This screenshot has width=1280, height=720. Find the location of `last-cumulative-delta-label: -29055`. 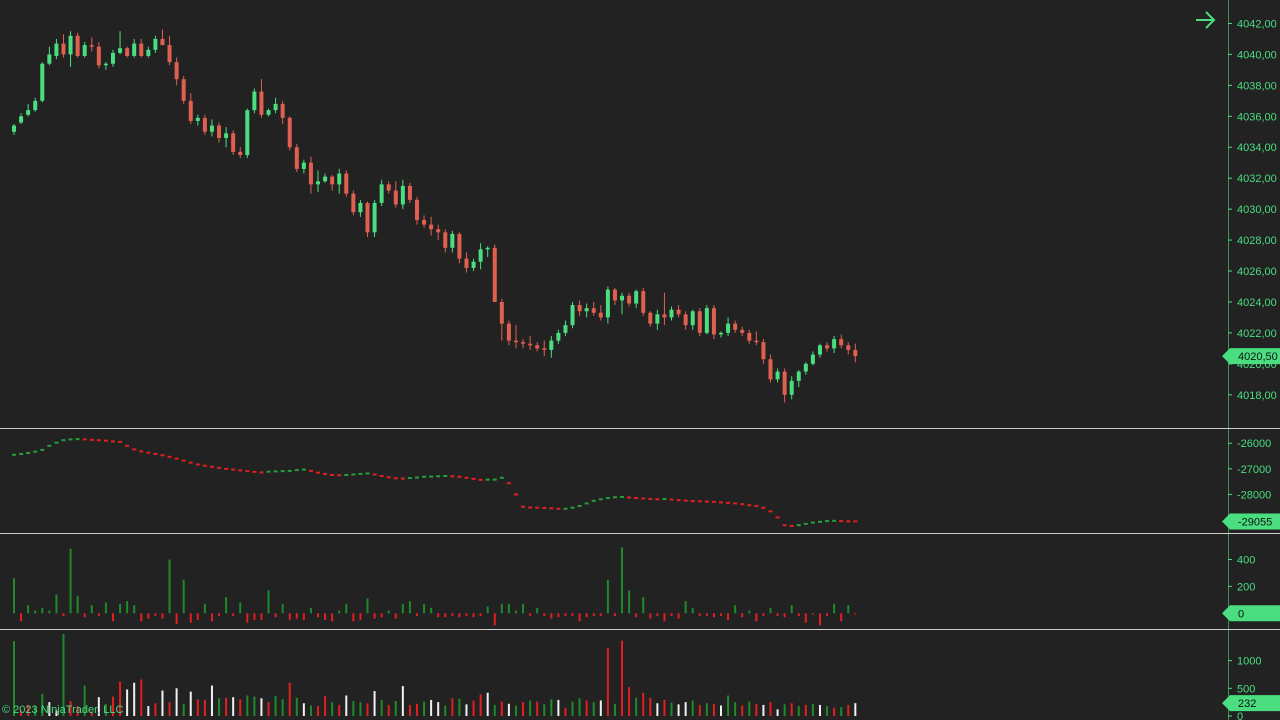

last-cumulative-delta-label: -29055 is located at coordinates (1255, 522).